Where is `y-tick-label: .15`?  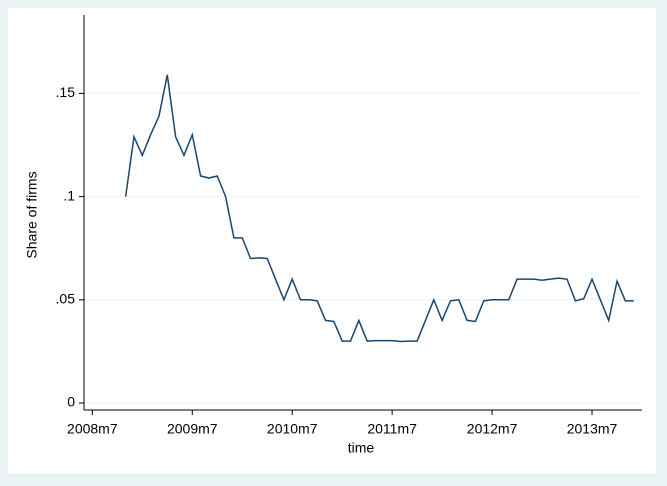 y-tick-label: .15 is located at coordinates (66, 92).